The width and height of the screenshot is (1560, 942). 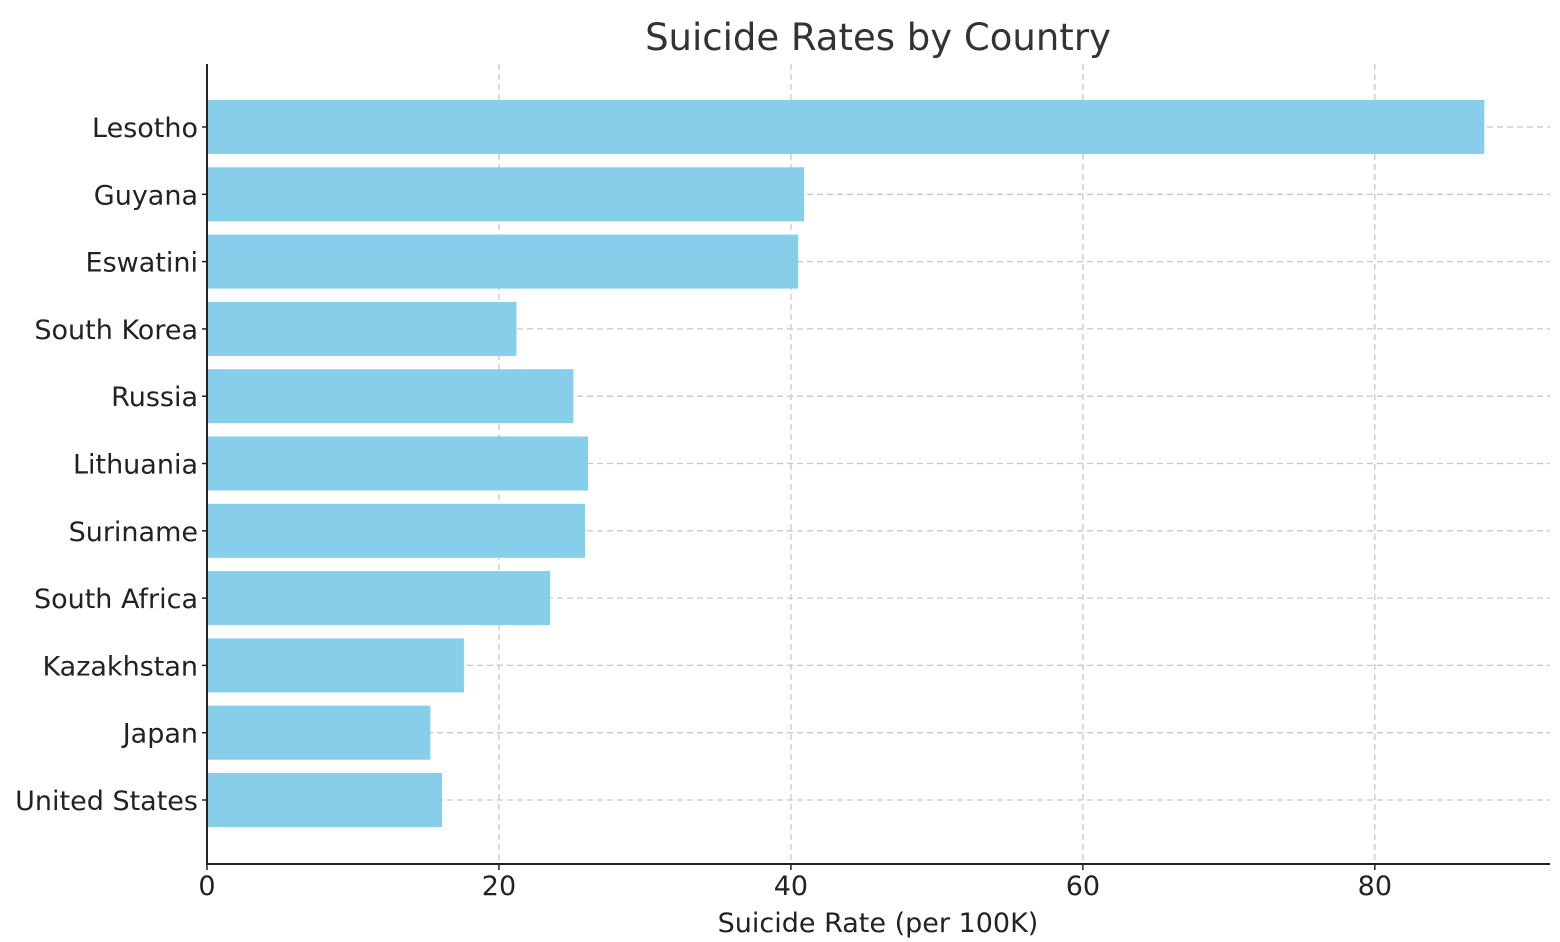 What do you see at coordinates (791, 886) in the screenshot?
I see `x-tick-label: 40` at bounding box center [791, 886].